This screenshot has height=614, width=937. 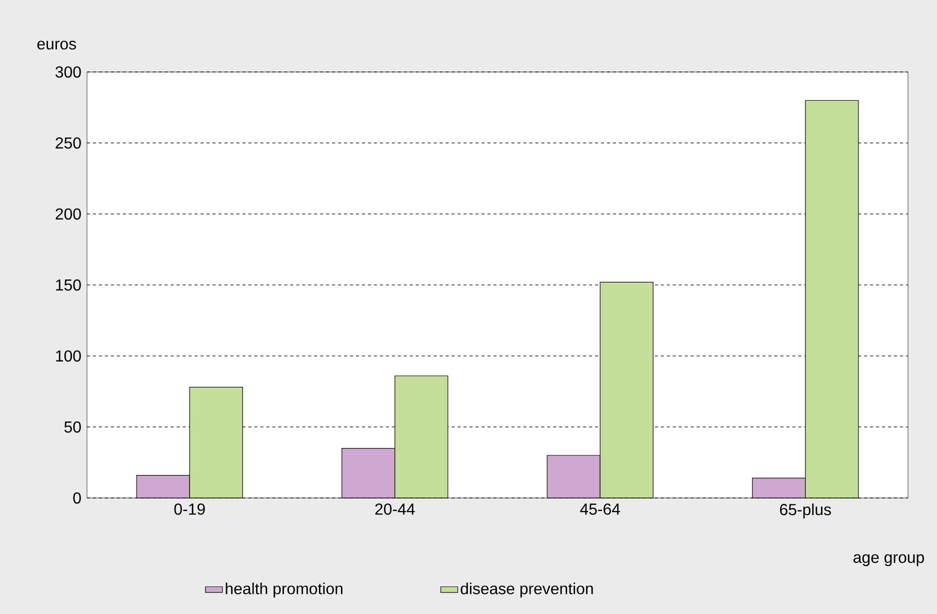 What do you see at coordinates (68, 143) in the screenshot?
I see `y-tick-label: 250` at bounding box center [68, 143].